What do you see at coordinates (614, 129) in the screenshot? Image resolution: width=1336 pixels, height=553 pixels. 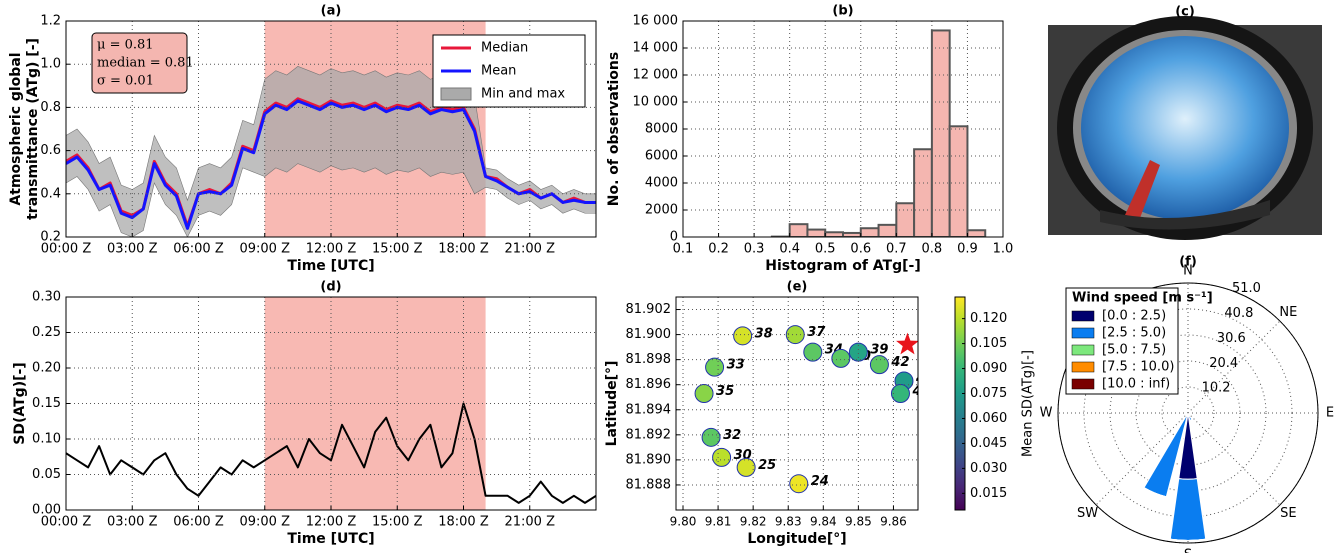 I see `y-axis-label: No. of observations` at bounding box center [614, 129].